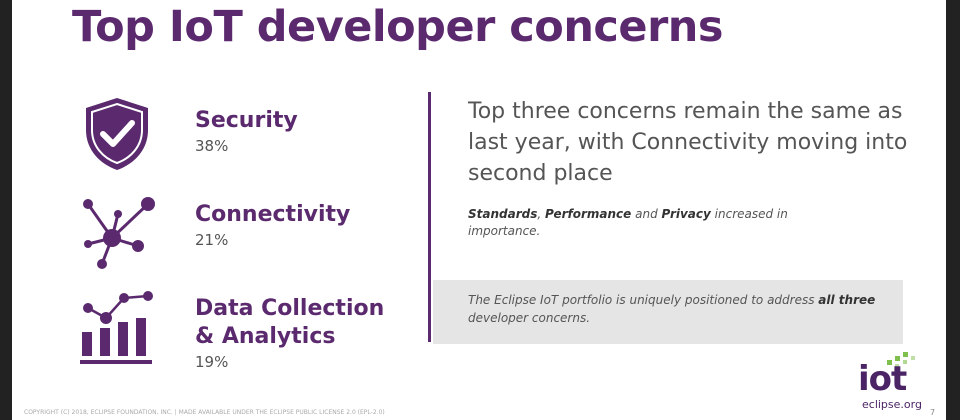 The width and height of the screenshot is (960, 420). Describe the element at coordinates (120, 330) in the screenshot. I see `chart-analytics-icon` at that location.